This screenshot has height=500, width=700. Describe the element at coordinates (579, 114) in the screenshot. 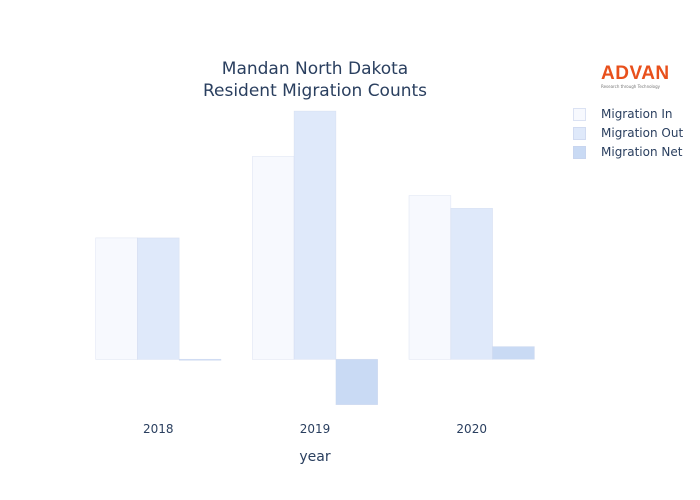

I see `legend-swatch-migration-in` at that location.